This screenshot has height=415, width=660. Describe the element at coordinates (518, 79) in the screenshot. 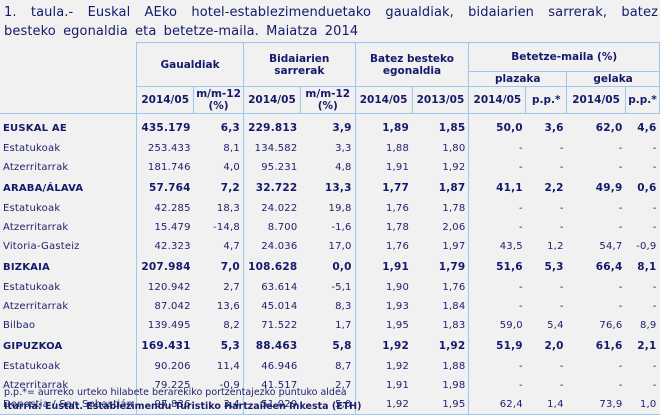

I see `group-plazaka: plazaka` at that location.